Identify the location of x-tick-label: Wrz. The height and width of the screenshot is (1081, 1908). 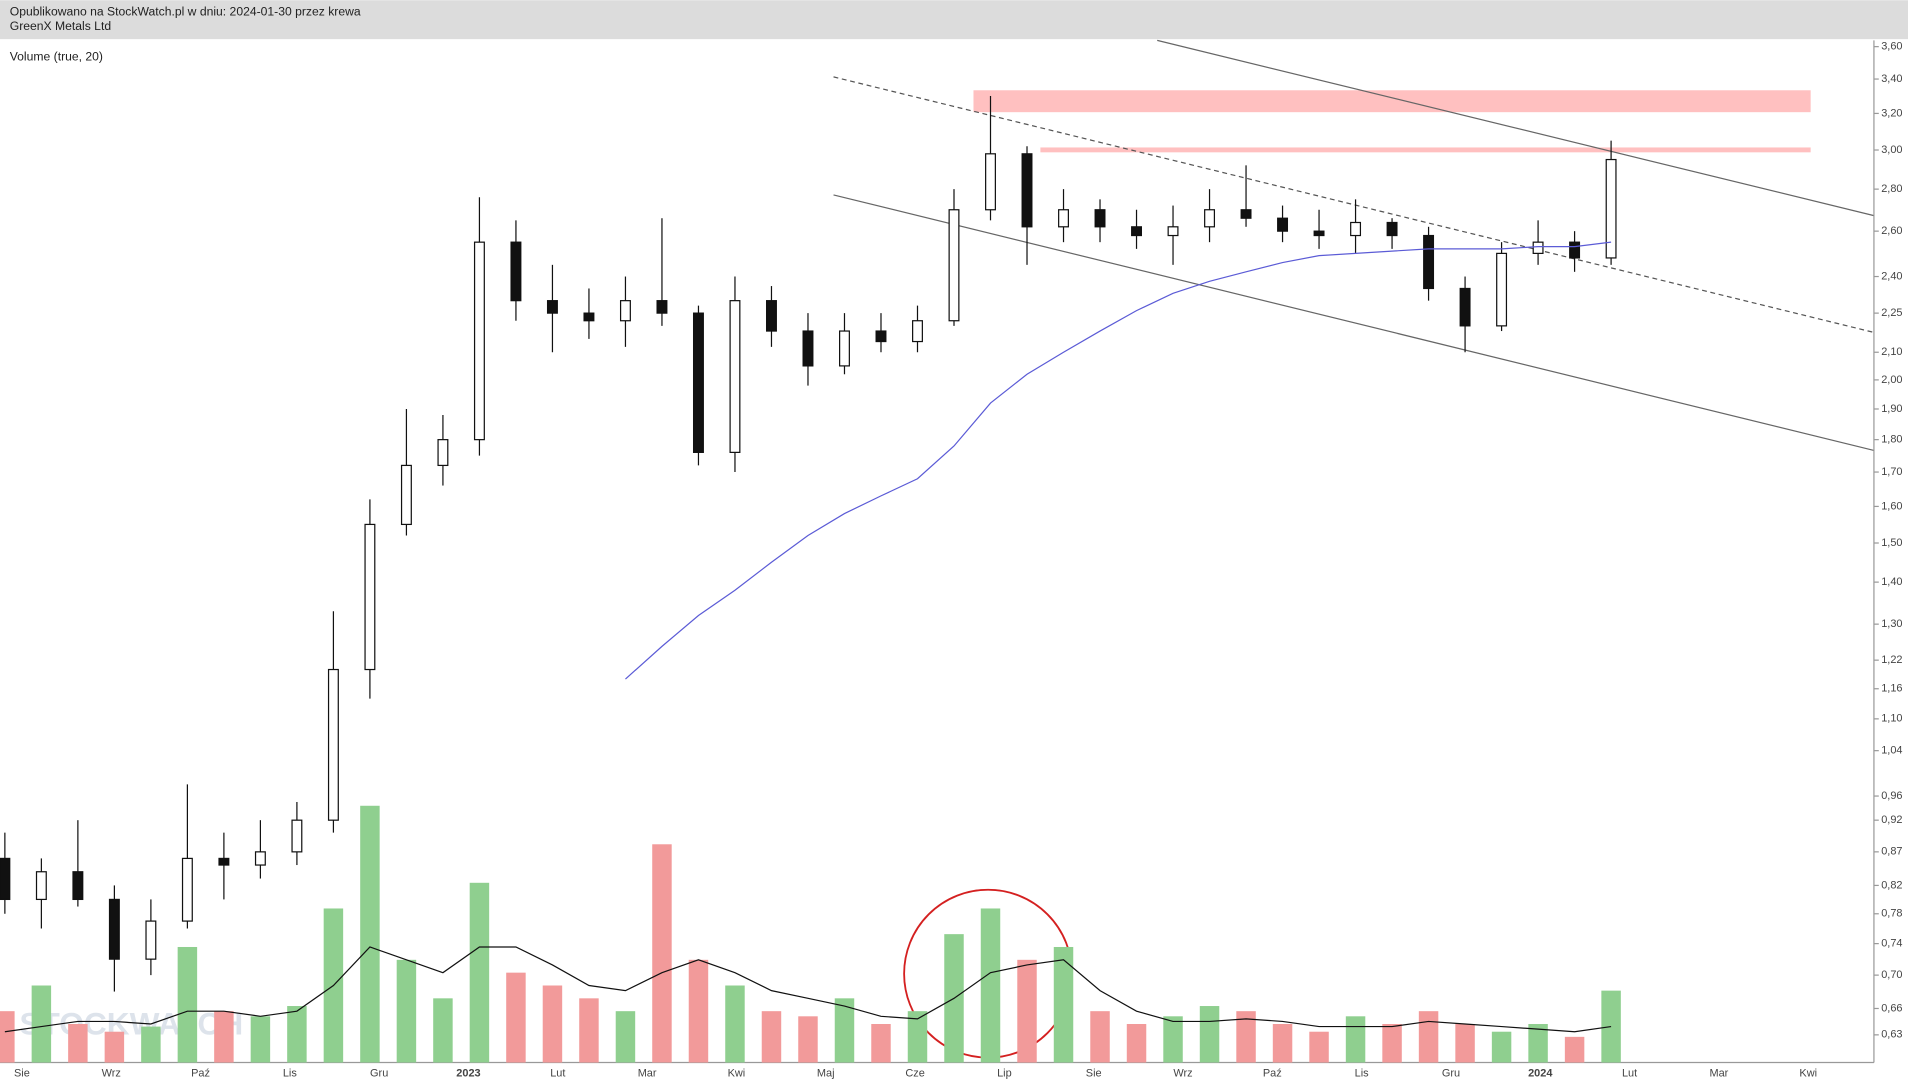
(111, 1073).